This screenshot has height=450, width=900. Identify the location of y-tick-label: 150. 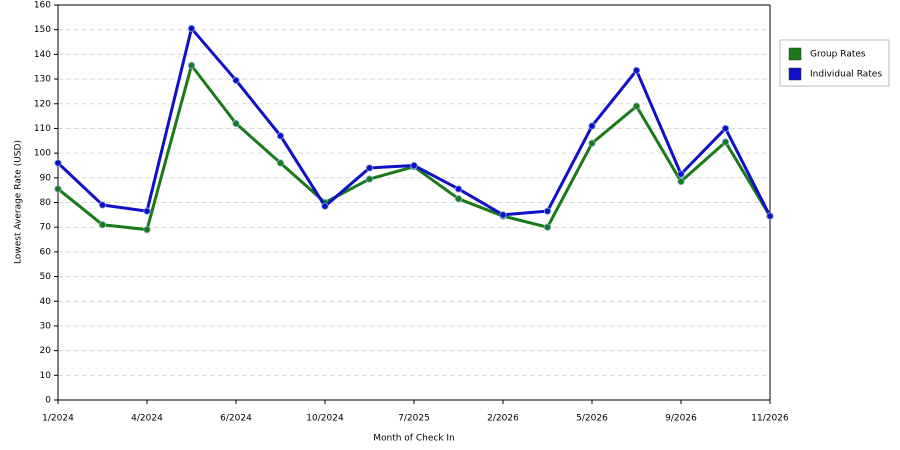
(42, 30).